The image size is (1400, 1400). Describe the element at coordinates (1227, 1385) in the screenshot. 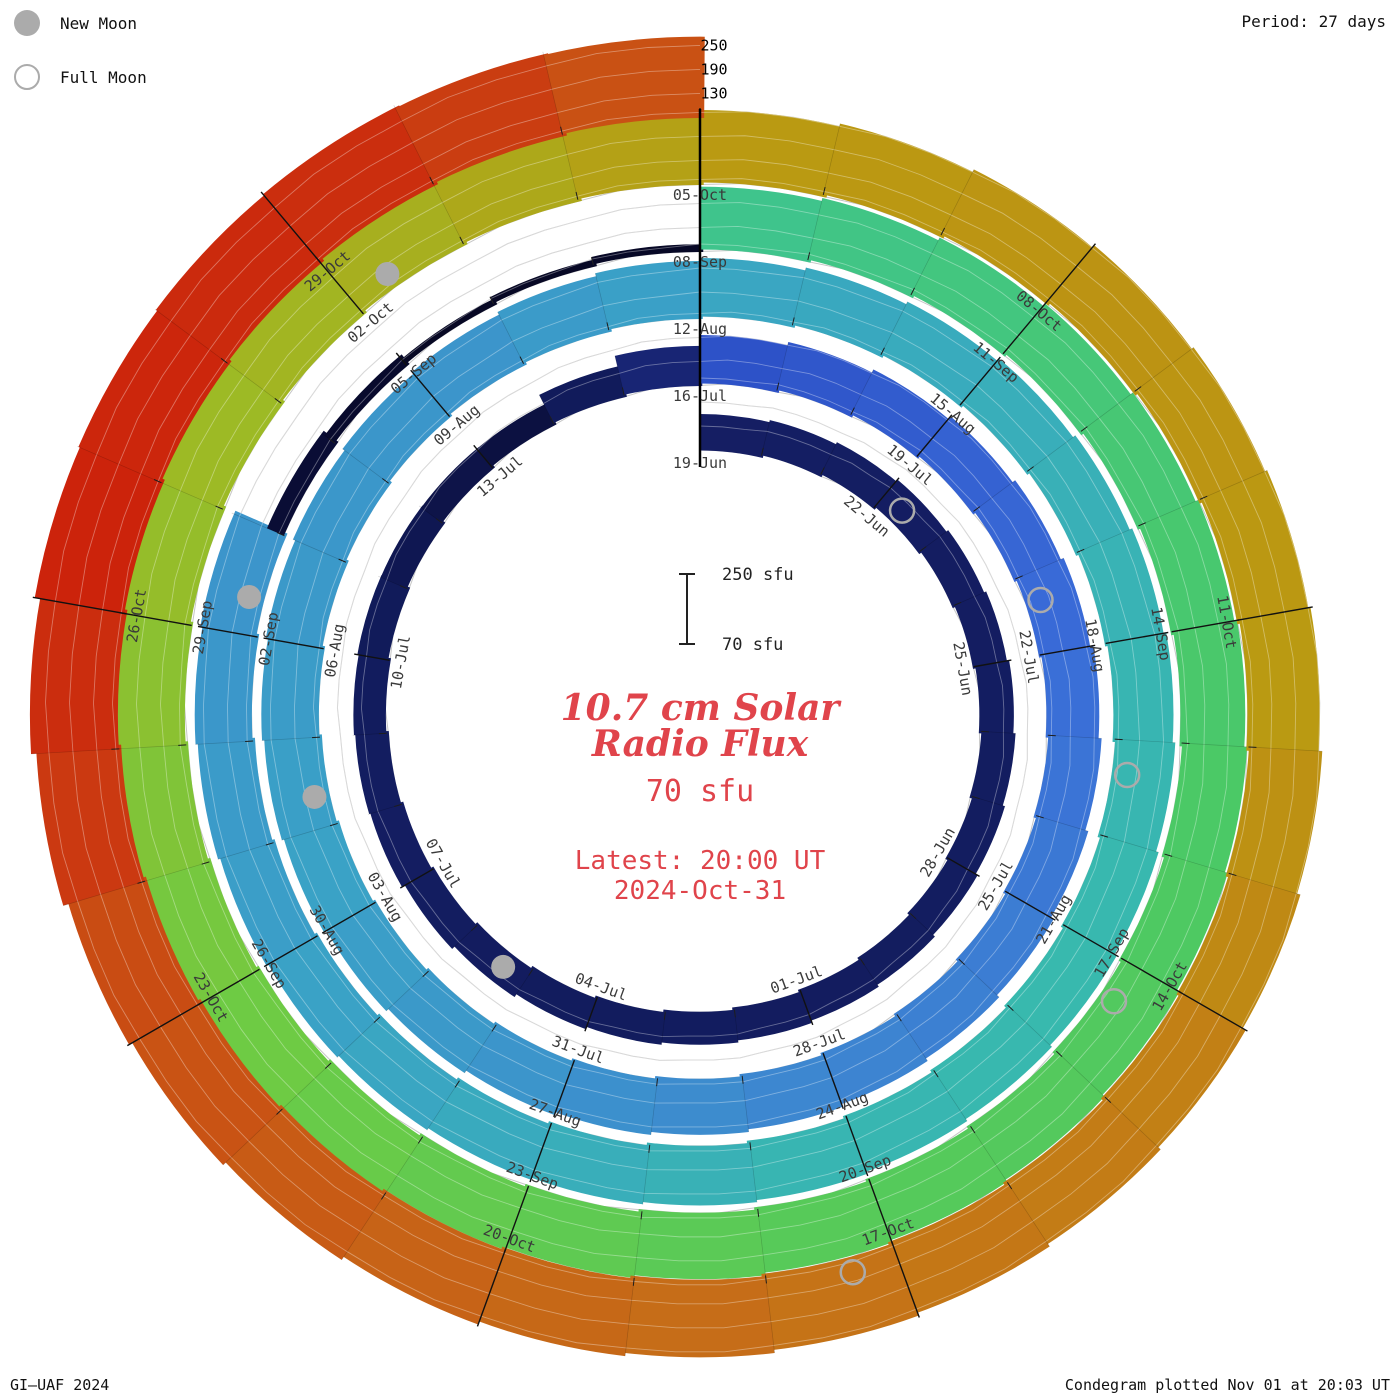

I see `plotted-timestamp: Condegram plotted Nov 01 at 20:03 UT` at that location.